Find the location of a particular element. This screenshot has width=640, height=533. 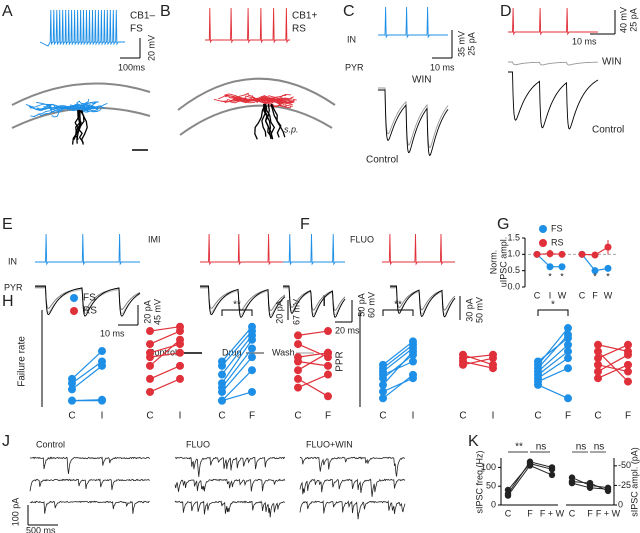

y-tick-label: 0.5 is located at coordinates (513, 270).